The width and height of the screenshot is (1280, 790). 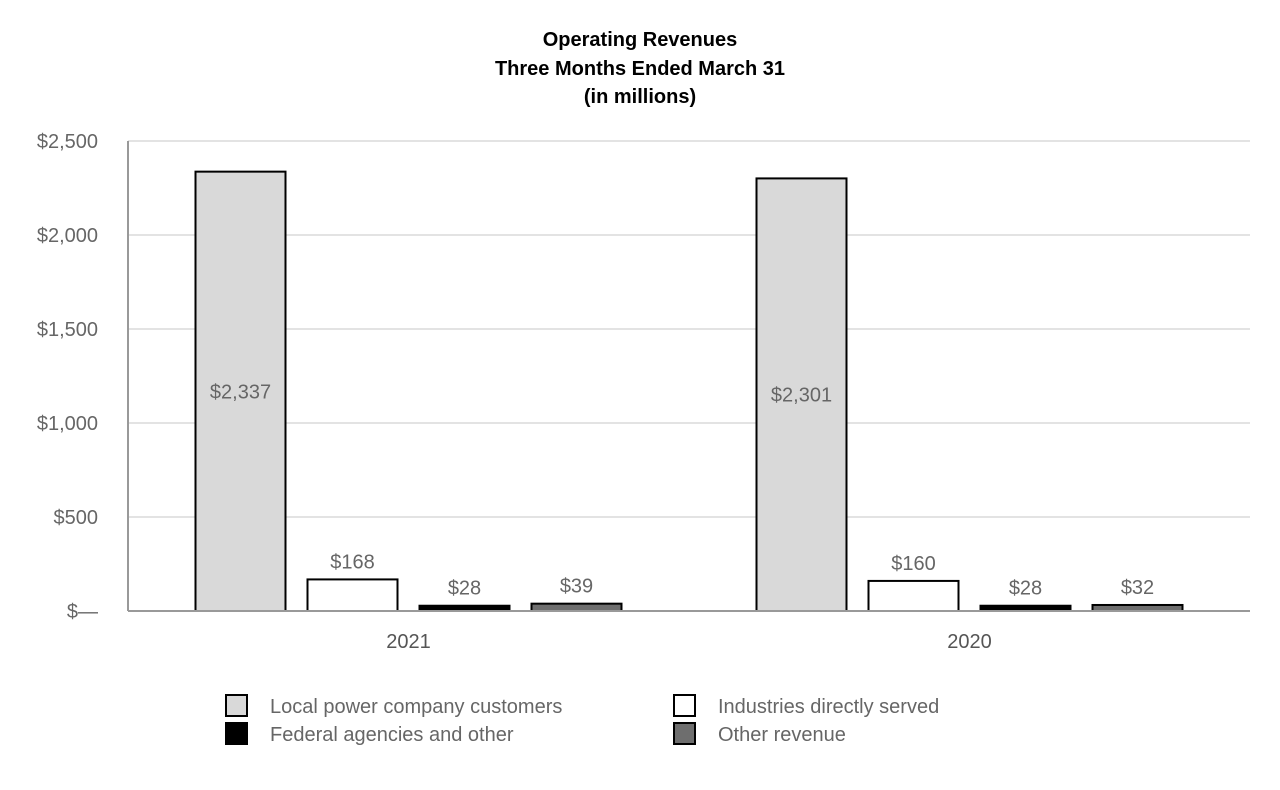 I want to click on x-axis-category-labels: 2021 2020, so click(x=689, y=642).